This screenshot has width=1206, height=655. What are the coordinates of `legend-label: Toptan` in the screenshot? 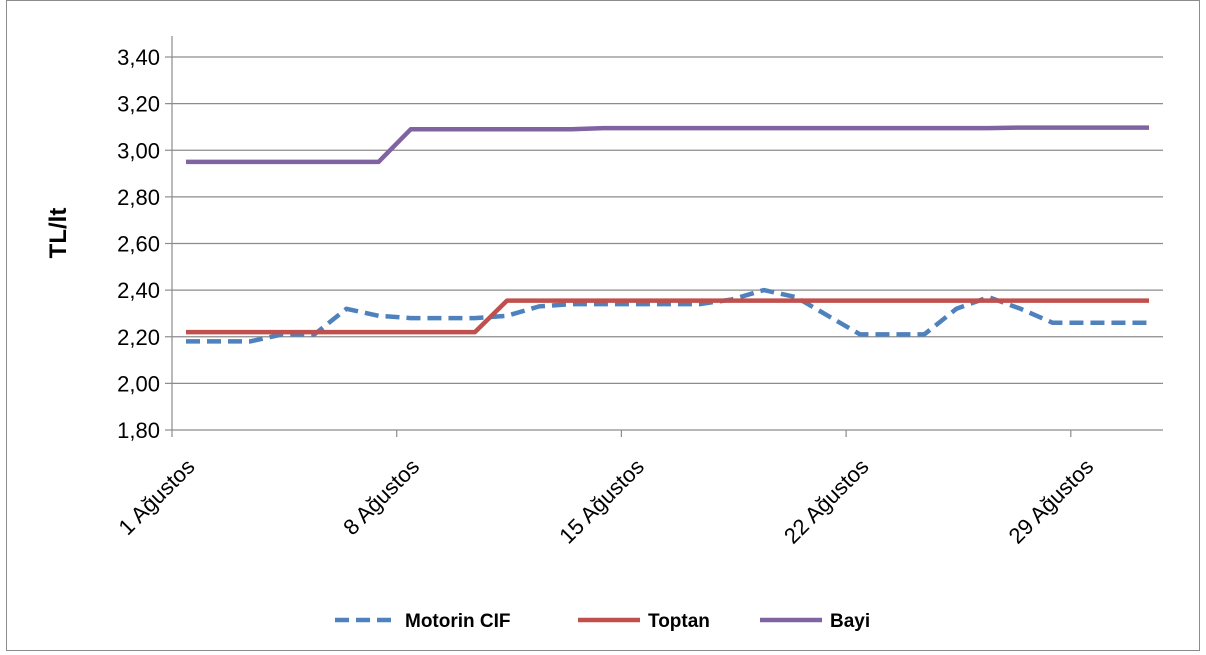 It's located at (679, 621).